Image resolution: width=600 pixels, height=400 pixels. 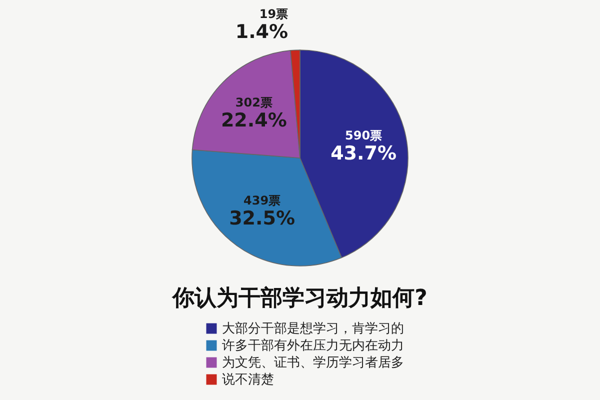 What do you see at coordinates (262, 212) in the screenshot?
I see `text: 439票 32.5%` at bounding box center [262, 212].